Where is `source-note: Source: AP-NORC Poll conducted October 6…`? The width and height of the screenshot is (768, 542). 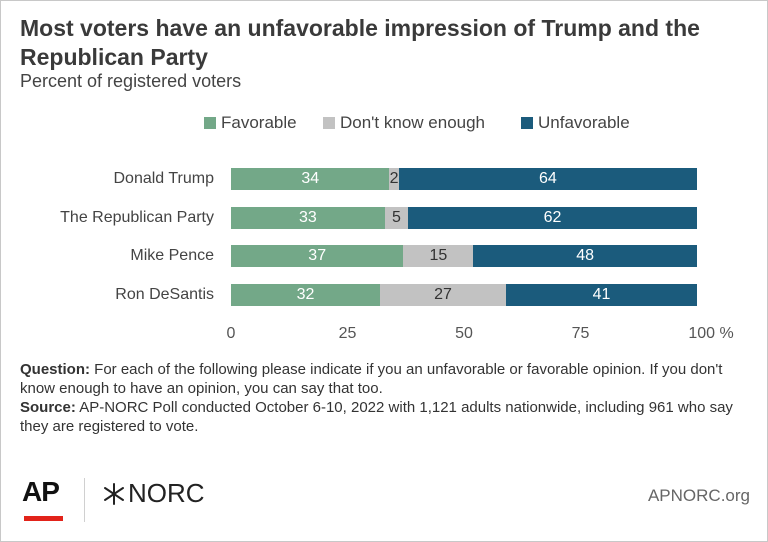
source-note: Source: AP-NORC Poll conducted October 6… is located at coordinates (385, 417).